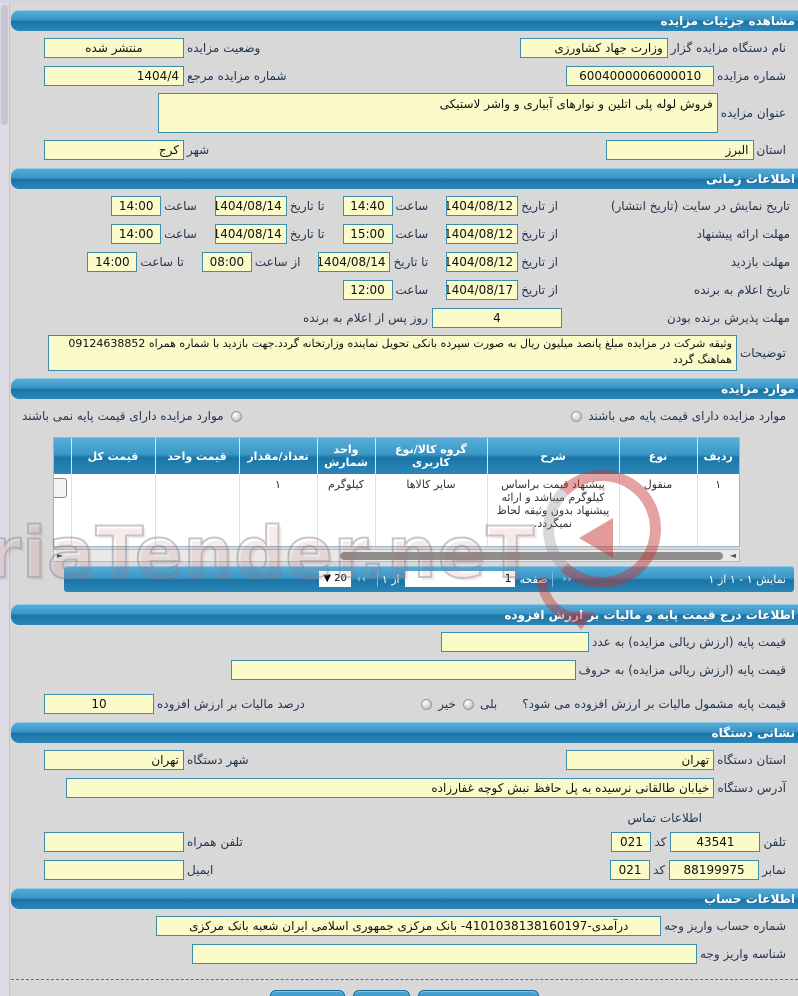  I want to click on horizontal-scrollbar: ◄ ►, so click(396, 555).